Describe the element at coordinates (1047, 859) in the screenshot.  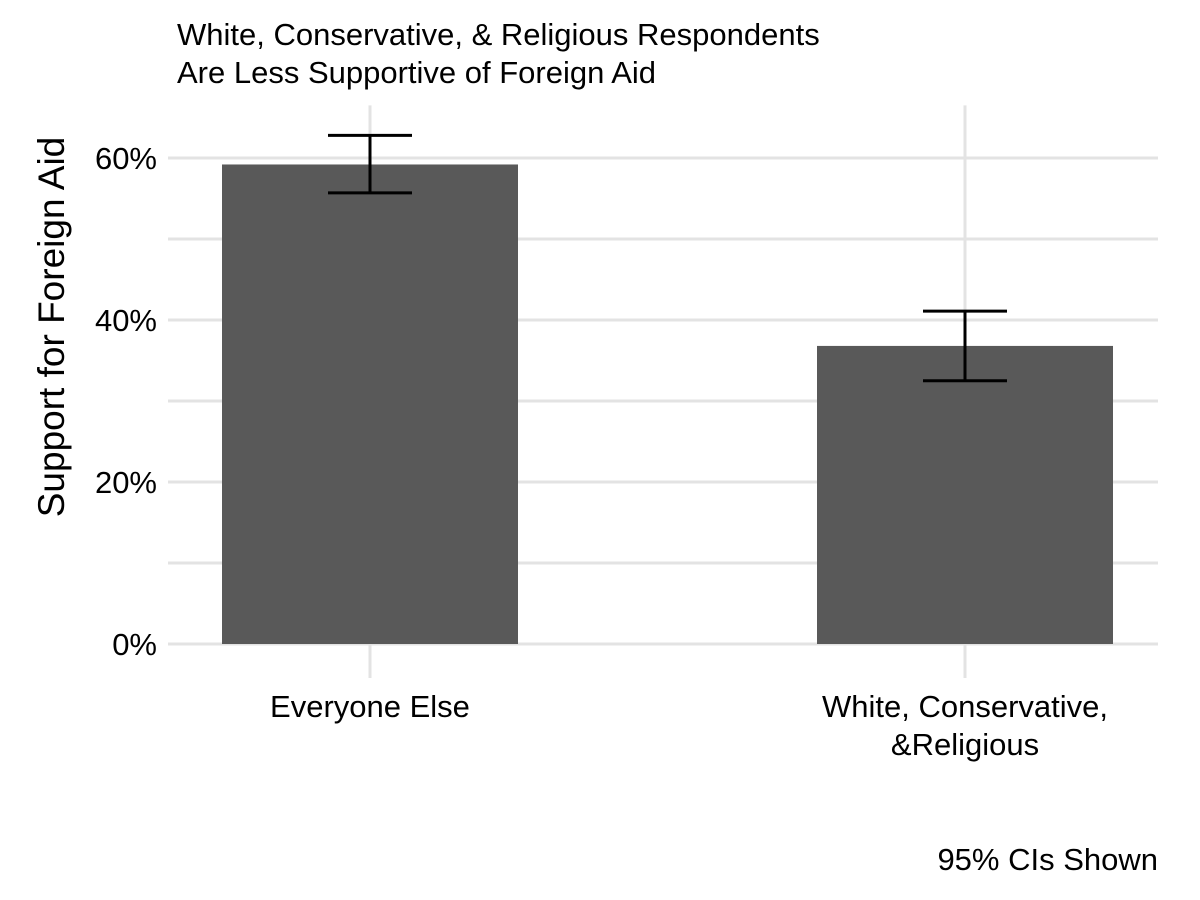
I see `chart-caption: 95% CIs Shown` at that location.